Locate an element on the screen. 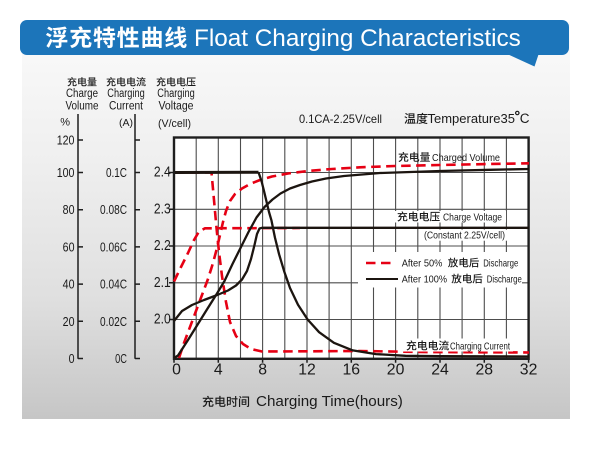  svg-text: 2.1 is located at coordinates (162, 283).